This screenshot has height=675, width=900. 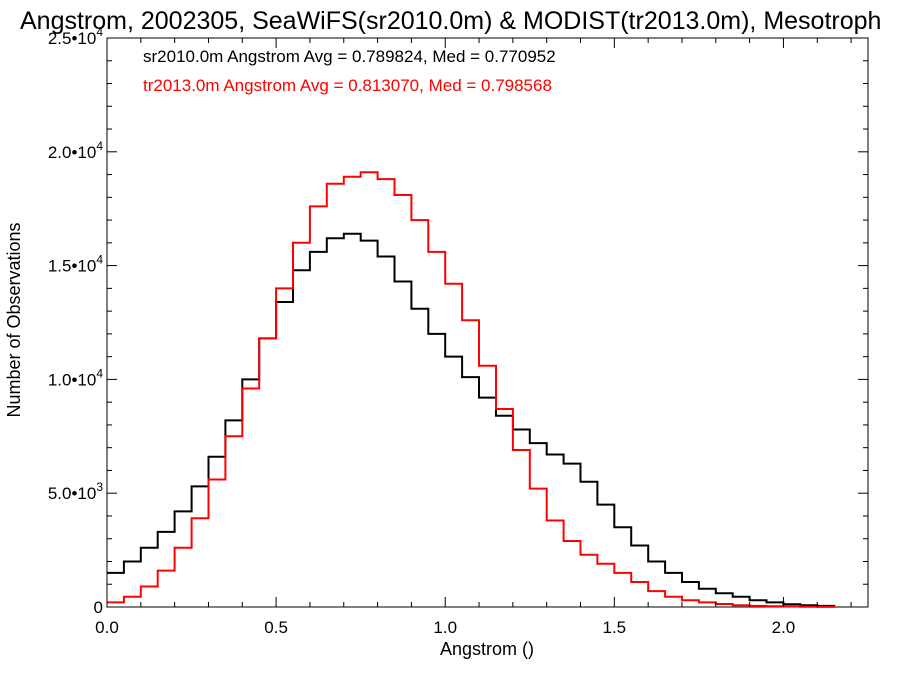 What do you see at coordinates (14, 319) in the screenshot?
I see `y-axis-label: Number of Observations` at bounding box center [14, 319].